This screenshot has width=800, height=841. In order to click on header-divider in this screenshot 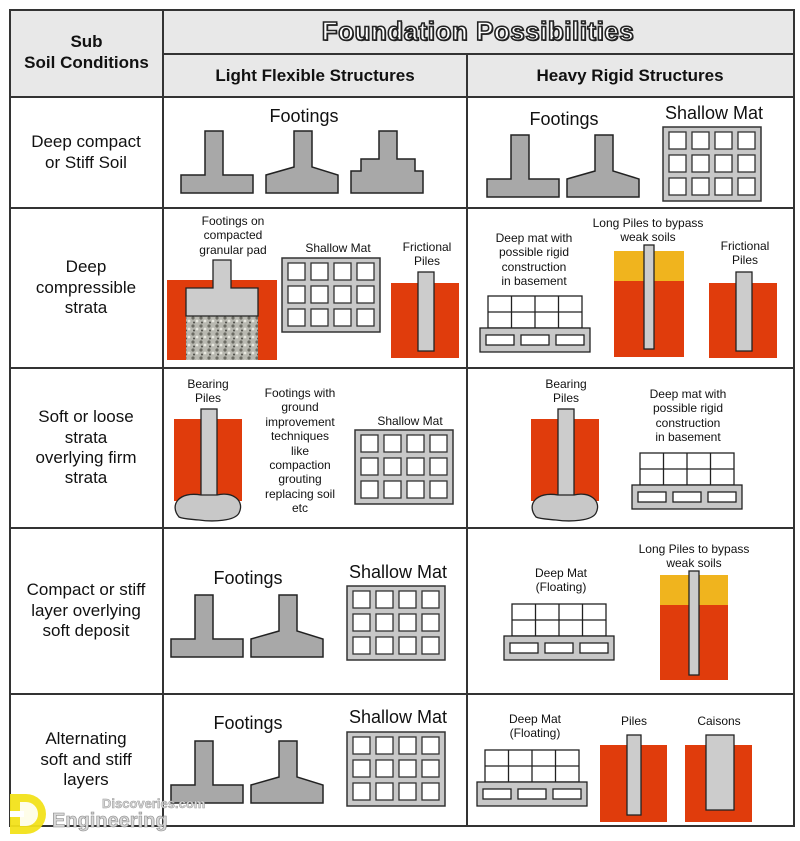, I will do `click(402, 97)`.